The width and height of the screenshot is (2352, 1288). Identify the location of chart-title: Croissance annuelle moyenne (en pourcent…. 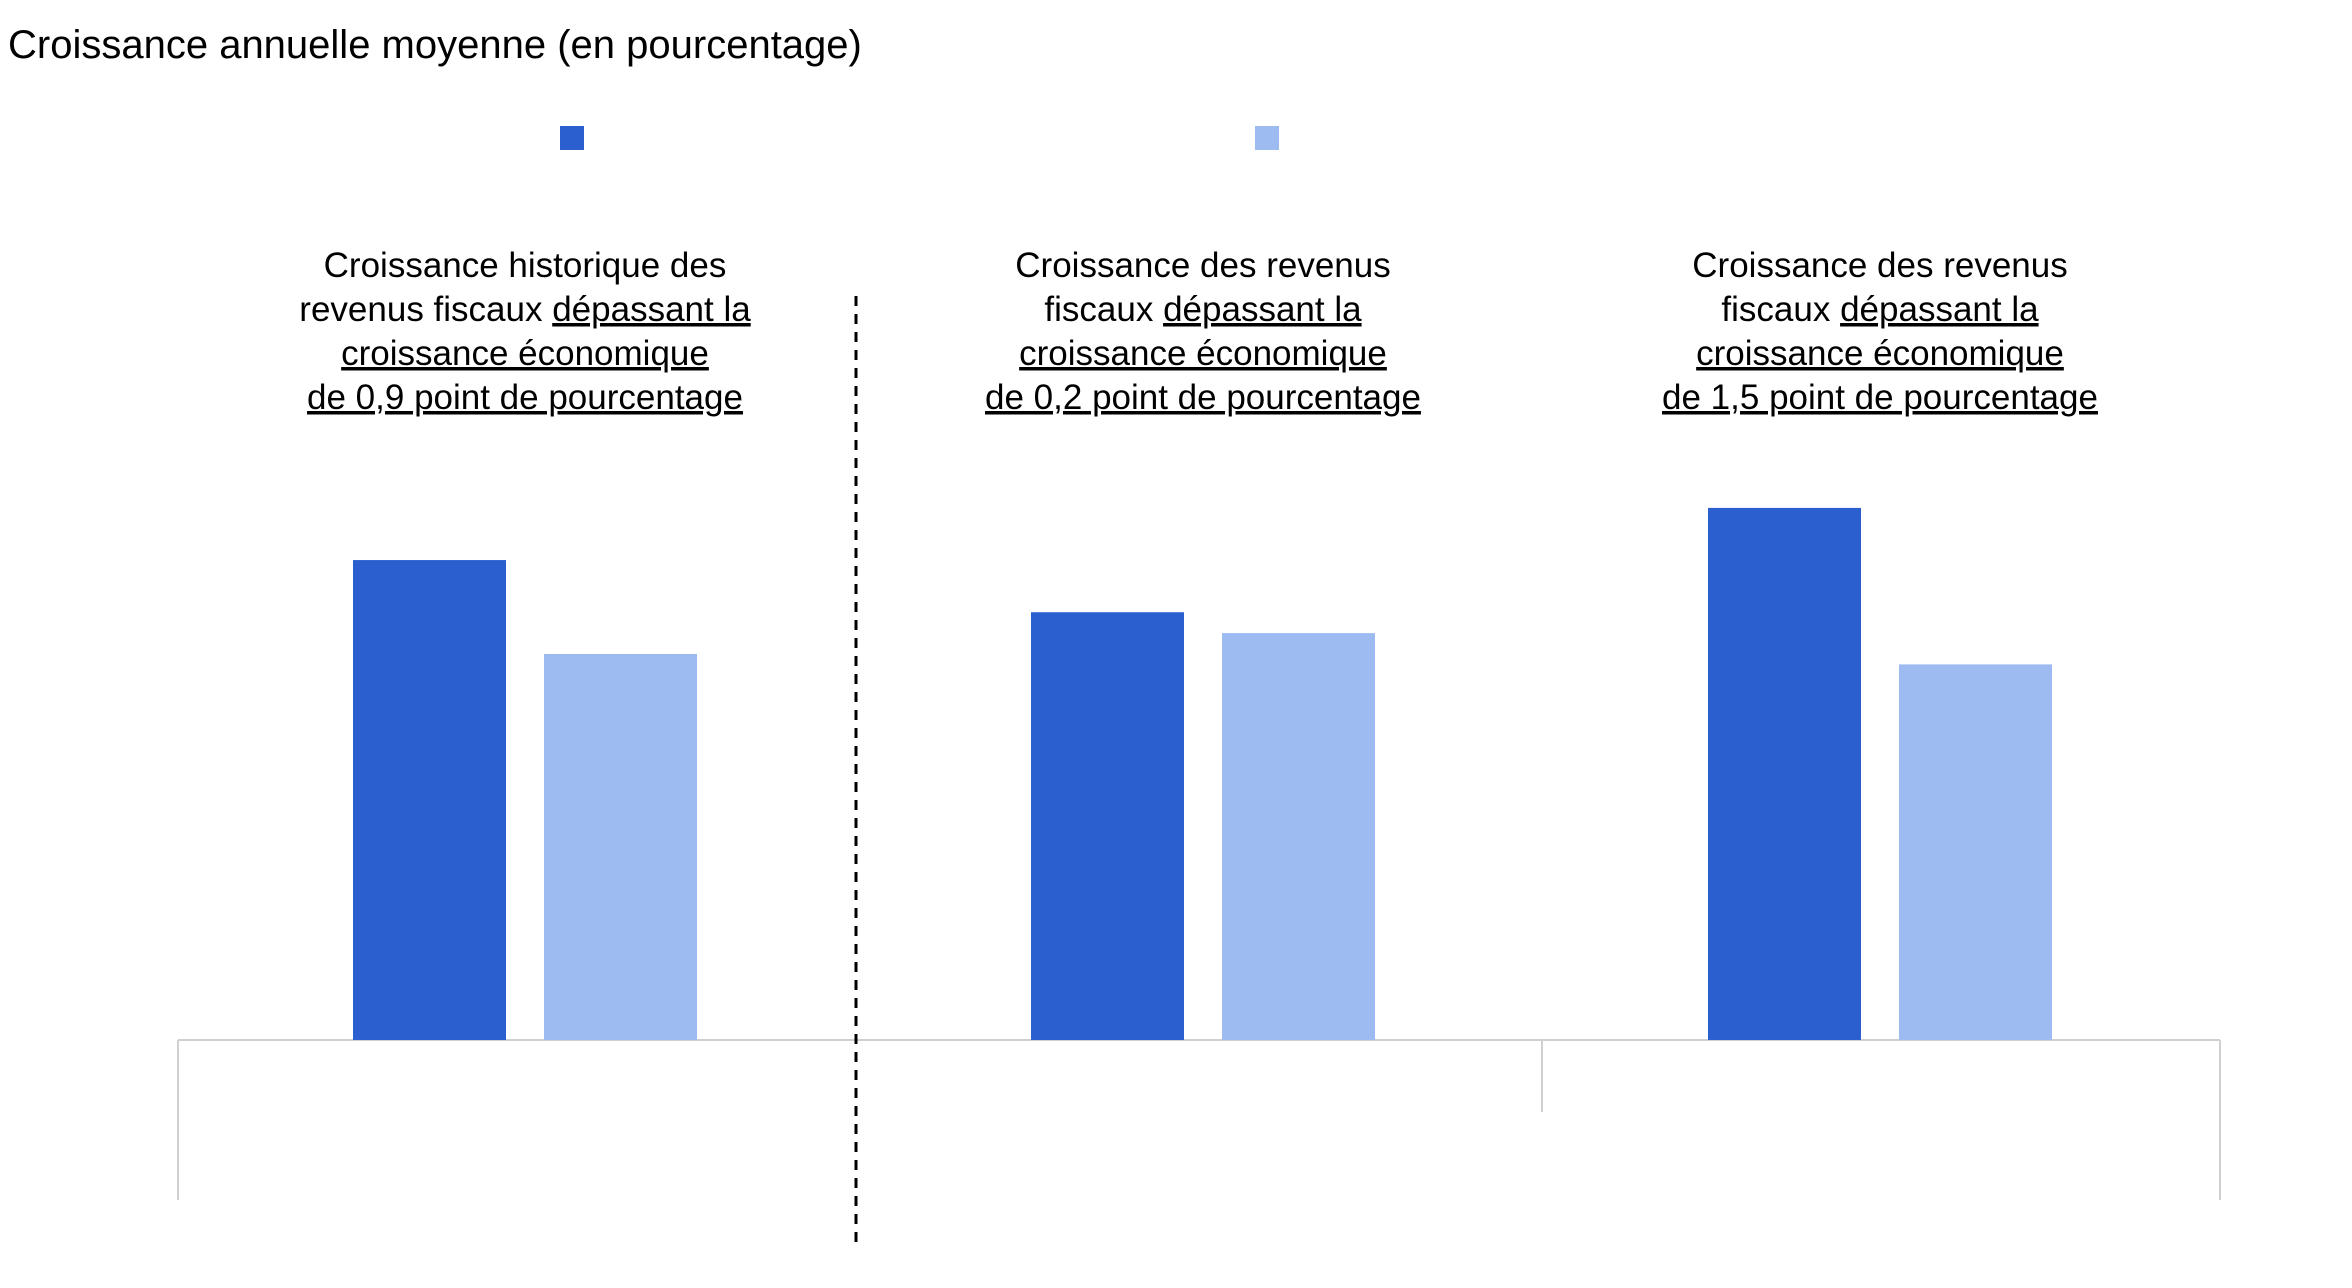
(435, 45).